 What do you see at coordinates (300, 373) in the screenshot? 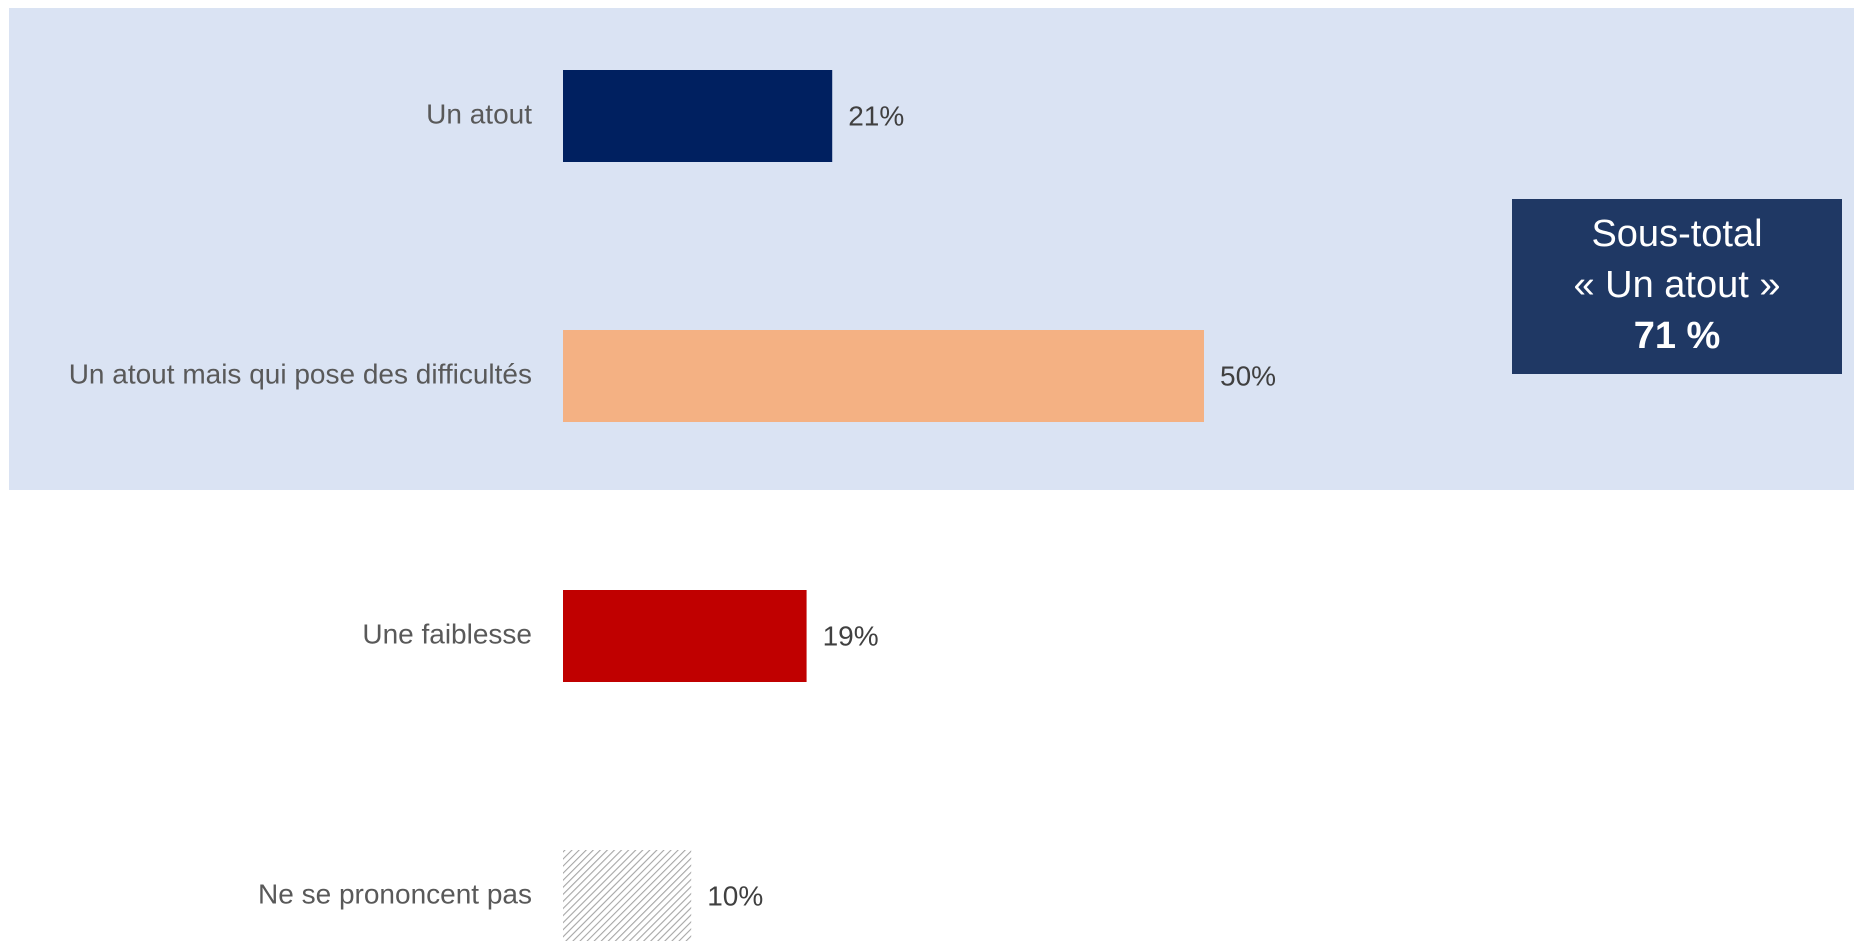
I see `category-label: Un atout mais qui pose des difficultés` at bounding box center [300, 373].